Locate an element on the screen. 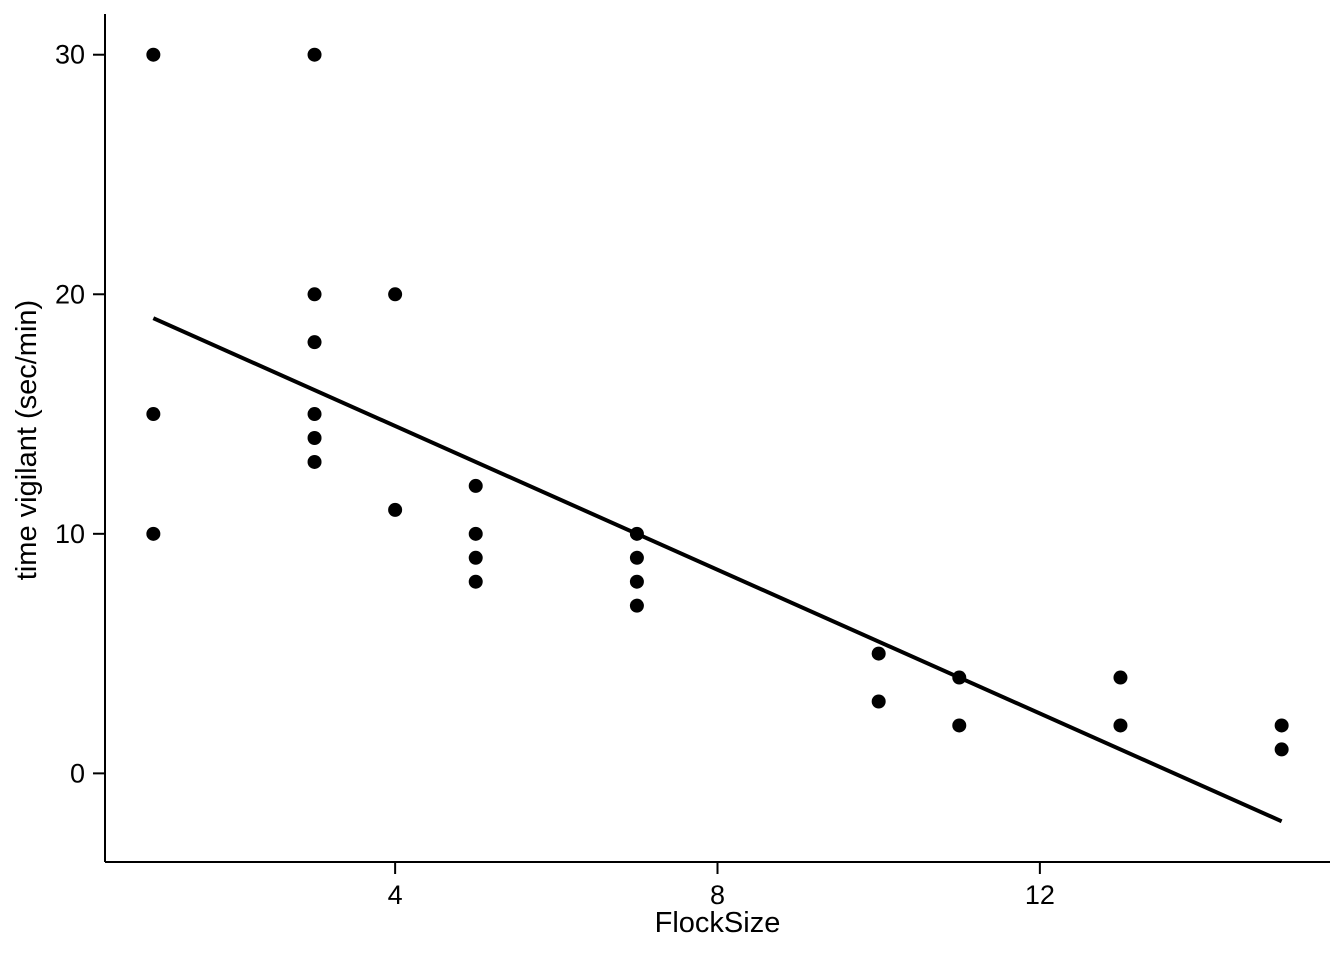 The image size is (1344, 965). y-tick-label: 10 is located at coordinates (70, 534).